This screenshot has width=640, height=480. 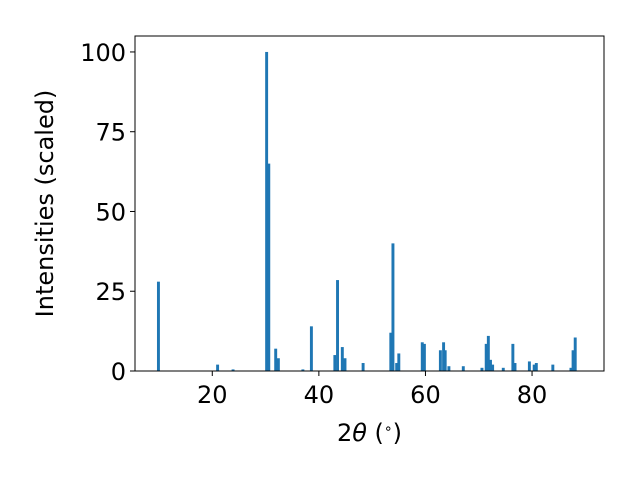 I want to click on x-axis-label-number: 2, so click(x=344, y=433).